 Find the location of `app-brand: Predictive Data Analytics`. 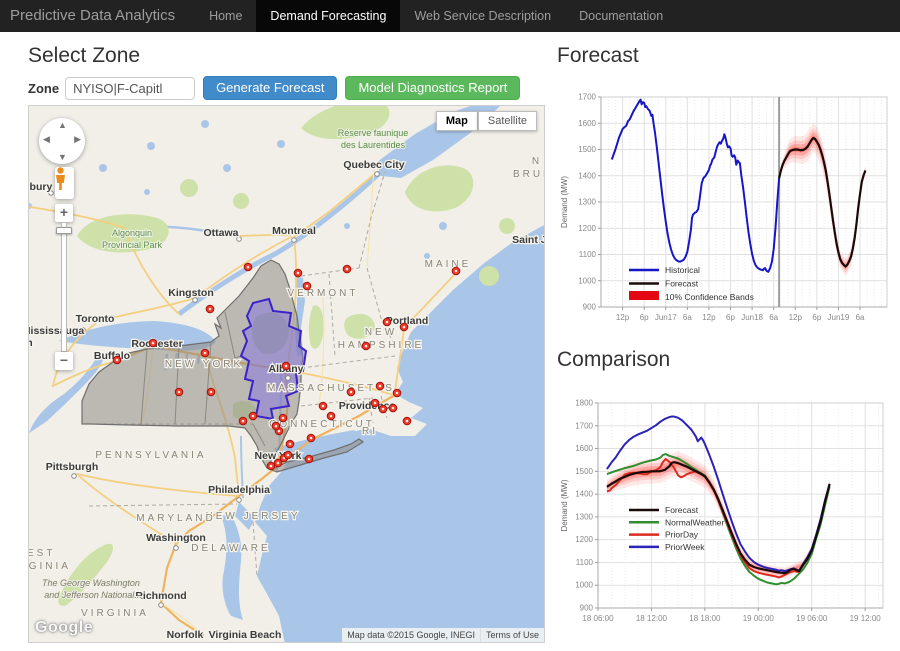

app-brand: Predictive Data Analytics is located at coordinates (93, 15).